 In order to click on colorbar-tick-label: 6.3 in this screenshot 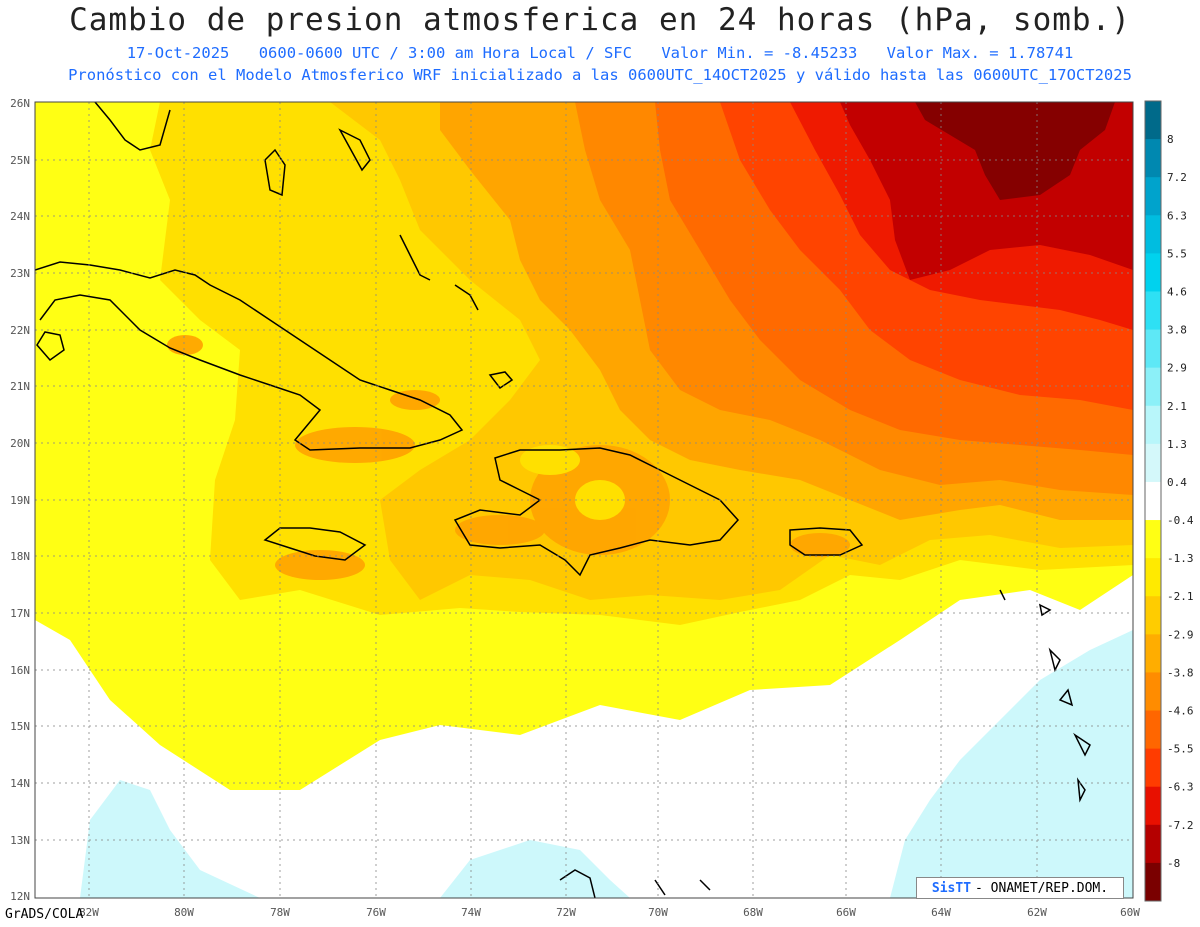, I will do `click(1177, 215)`.